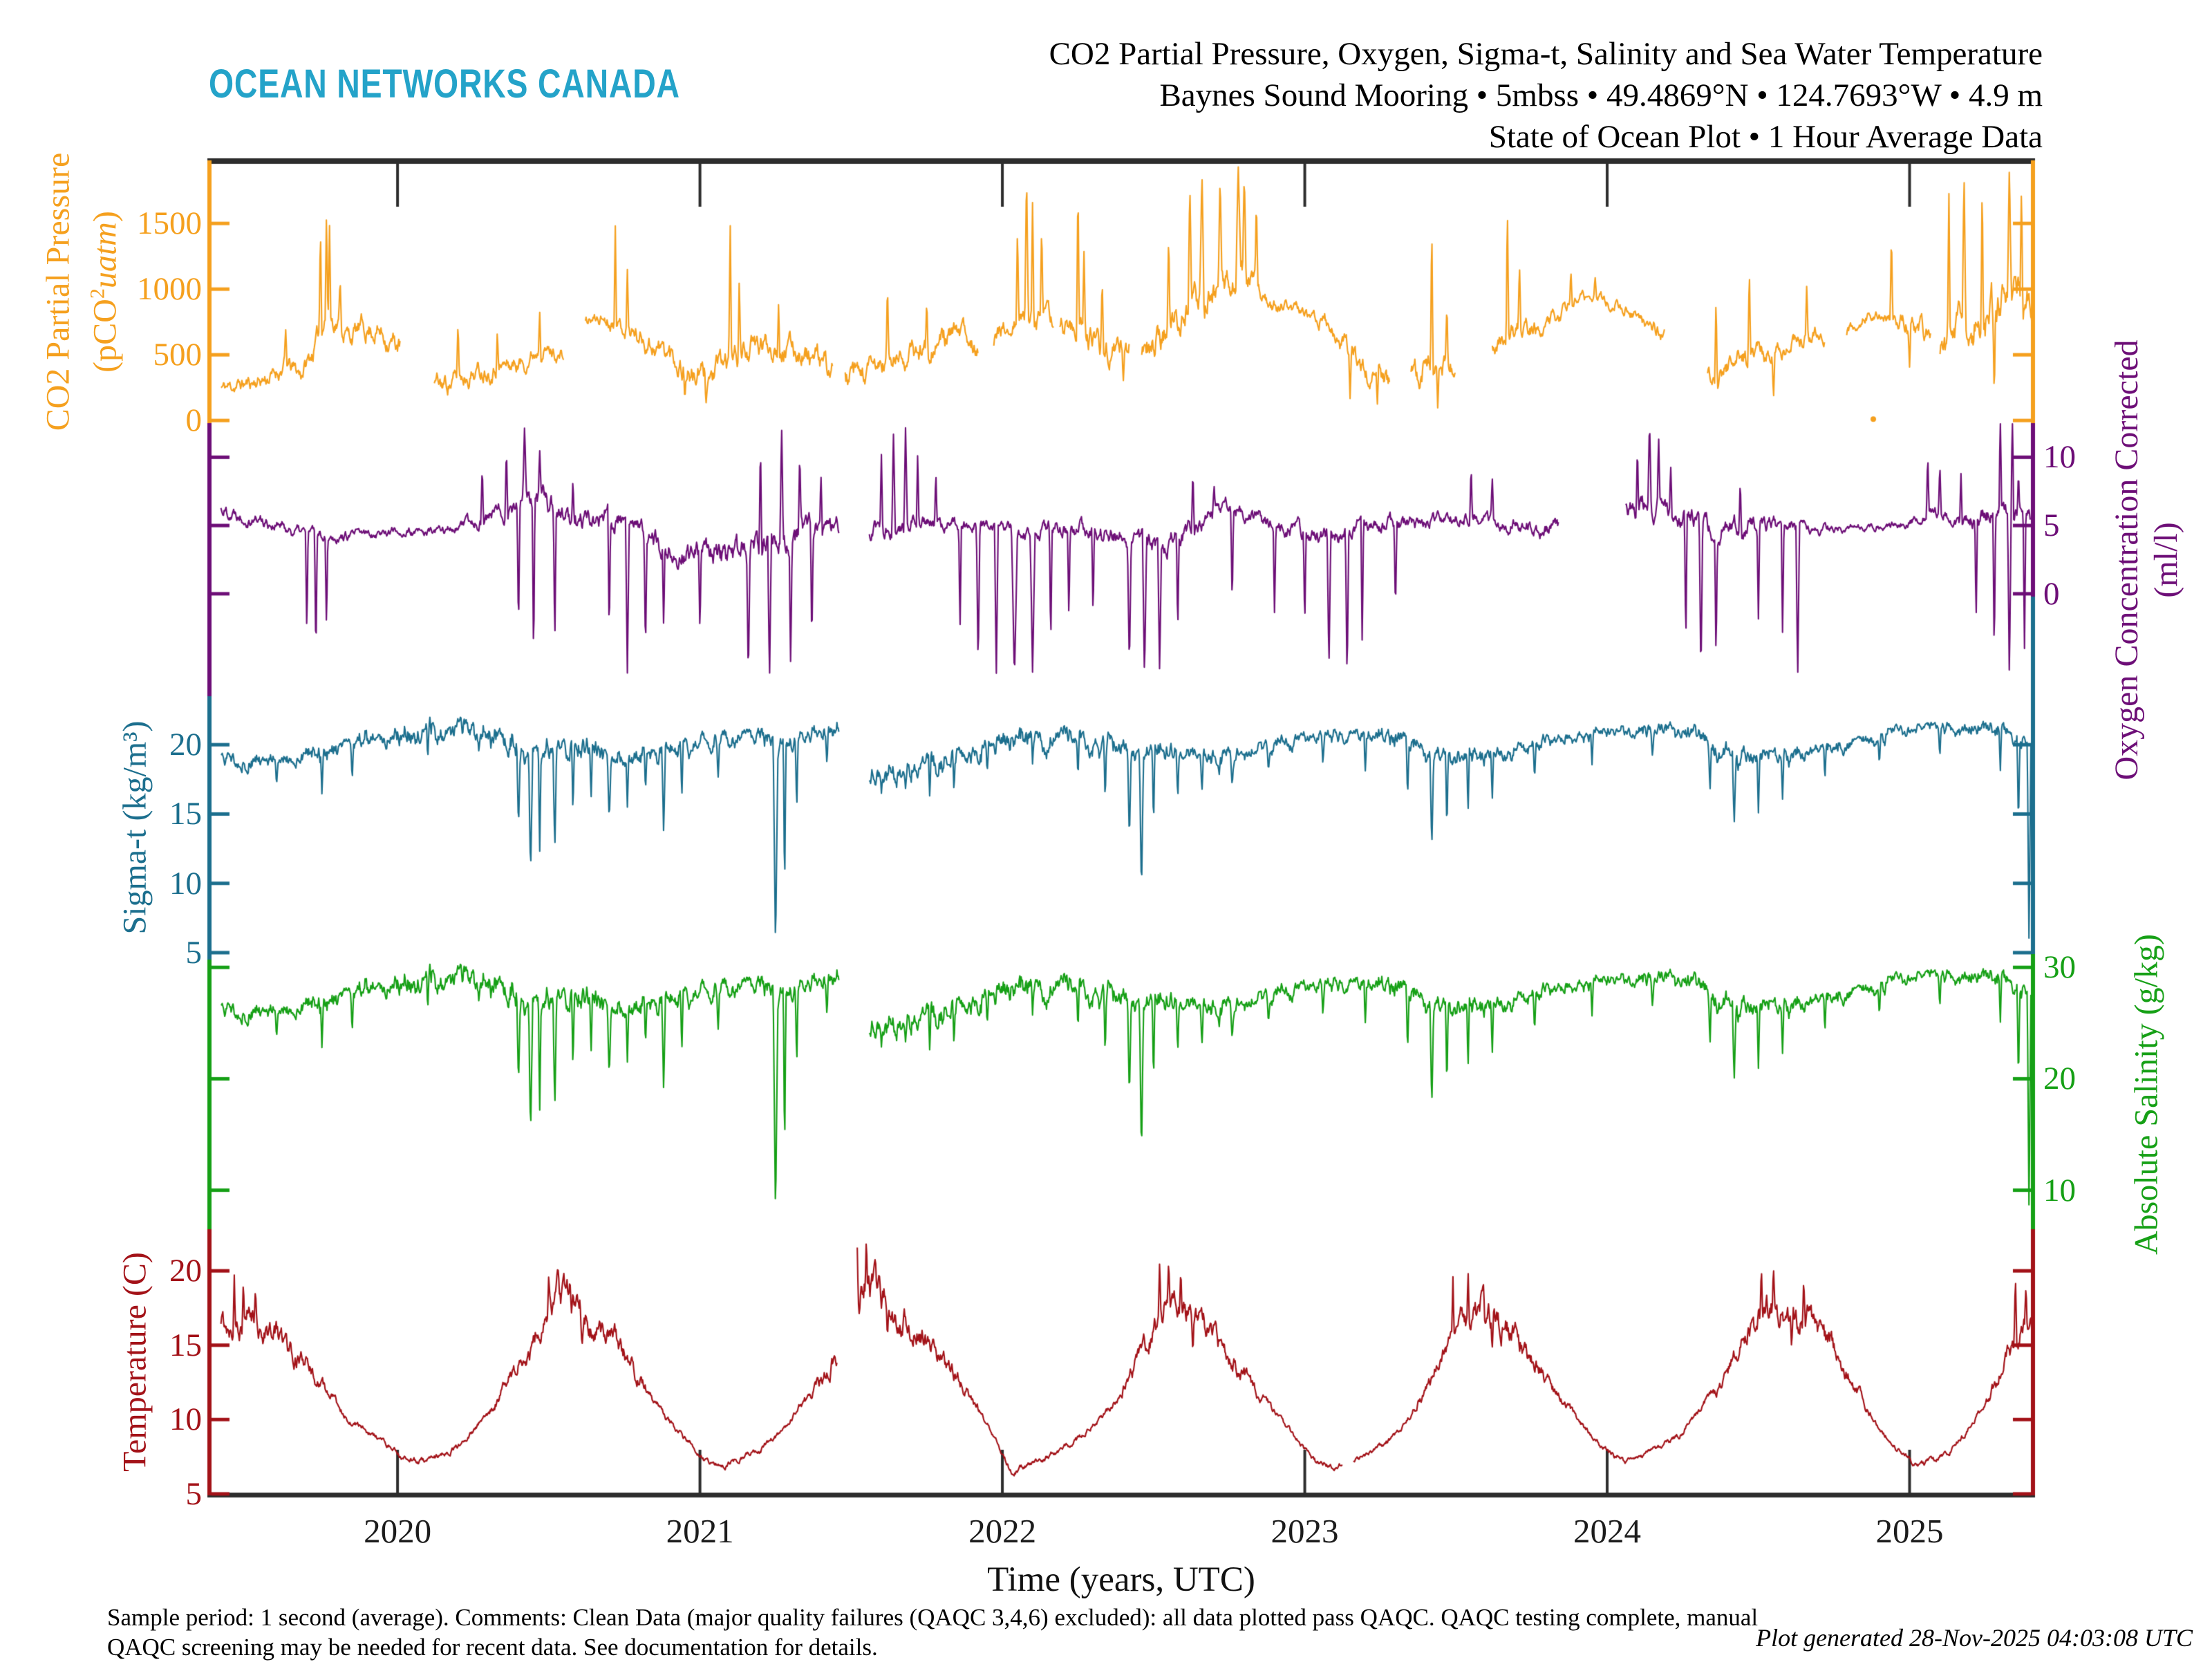 This screenshot has width=2212, height=1662. I want to click on plot-generated-timestamp: Plot generated 28-Nov-2025 04:03:08 UTC, so click(1975, 1638).